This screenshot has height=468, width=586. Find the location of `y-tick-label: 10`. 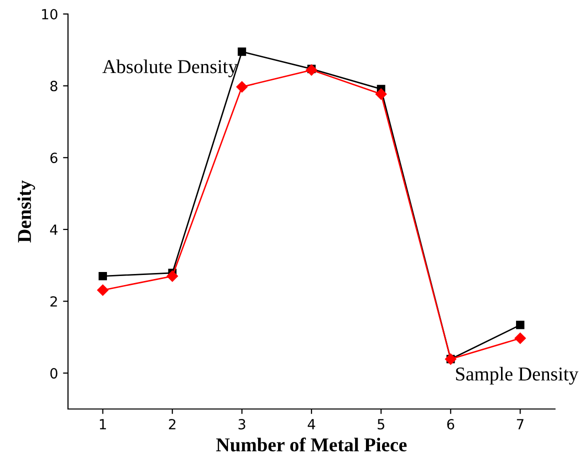

y-tick-label: 10 is located at coordinates (50, 14).